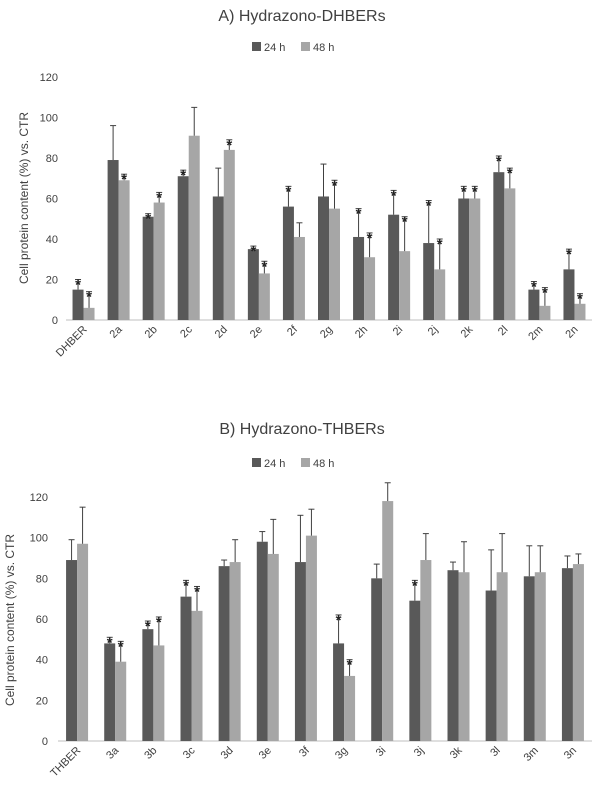  What do you see at coordinates (274, 464) in the screenshot?
I see `chart-b-legend-label-24h: 24 h` at bounding box center [274, 464].